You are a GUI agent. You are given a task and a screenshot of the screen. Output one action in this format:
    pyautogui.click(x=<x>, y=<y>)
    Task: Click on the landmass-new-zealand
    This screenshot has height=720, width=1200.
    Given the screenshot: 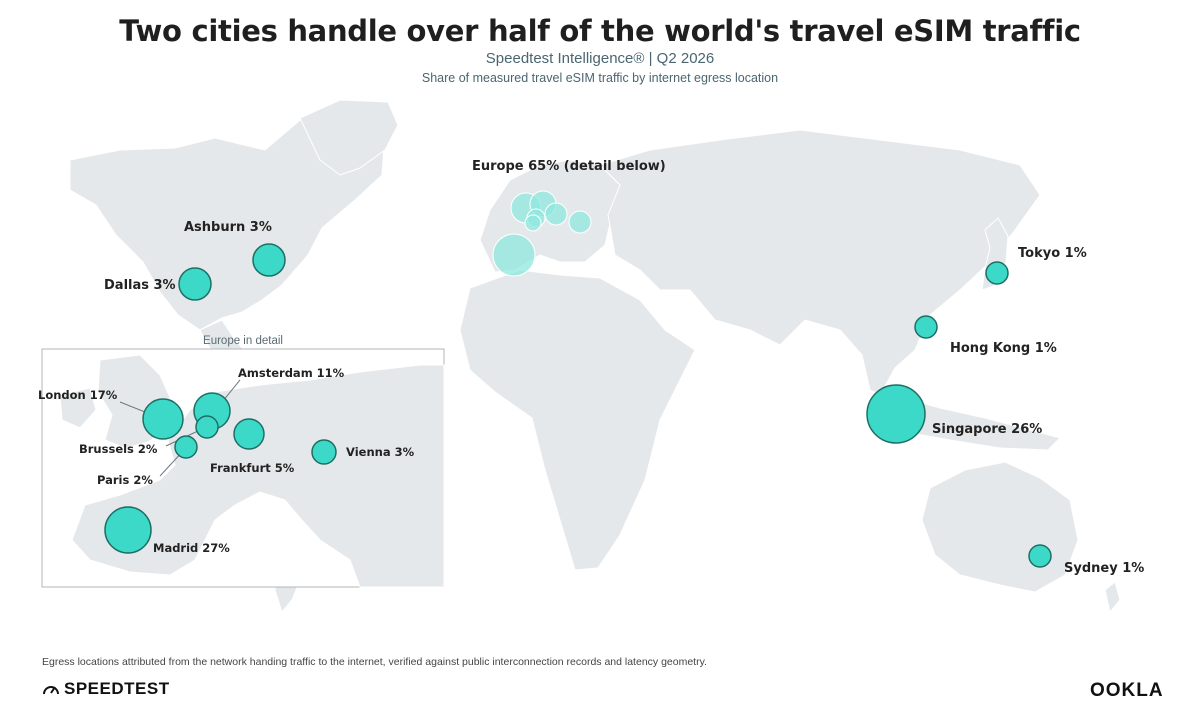 What is the action you would take?
    pyautogui.click(x=1112, y=597)
    